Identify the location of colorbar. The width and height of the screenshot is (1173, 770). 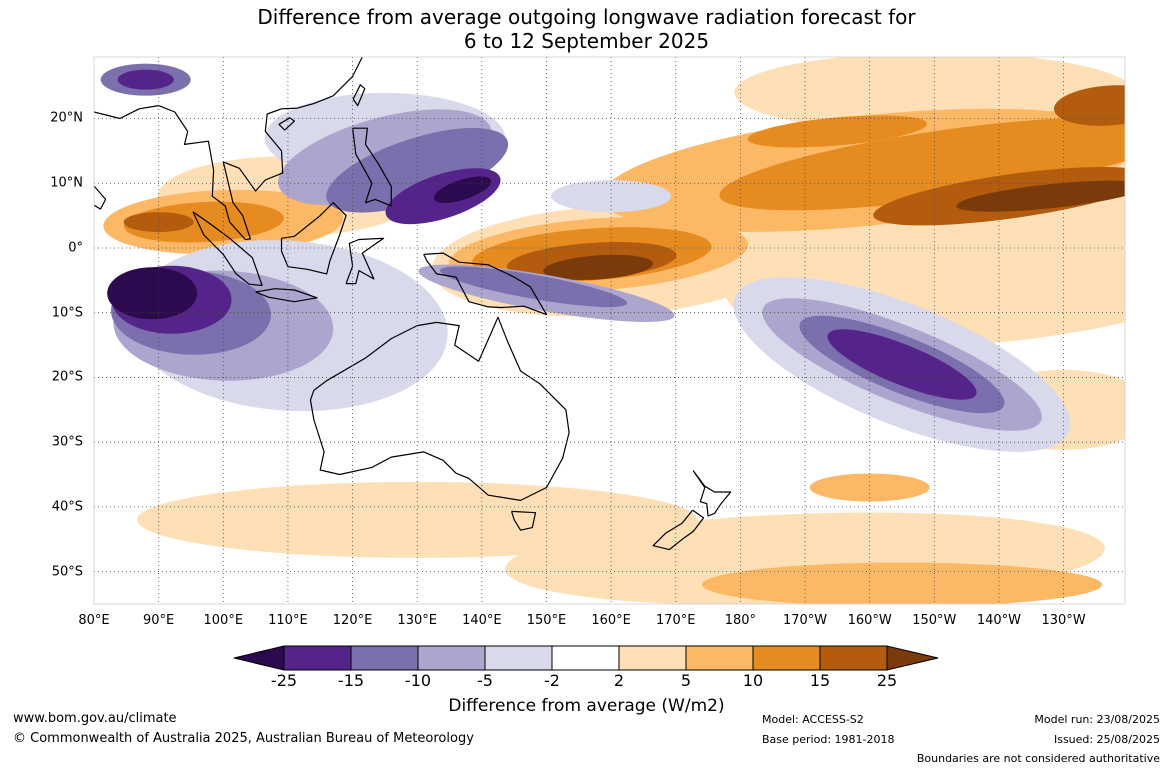
(586, 658).